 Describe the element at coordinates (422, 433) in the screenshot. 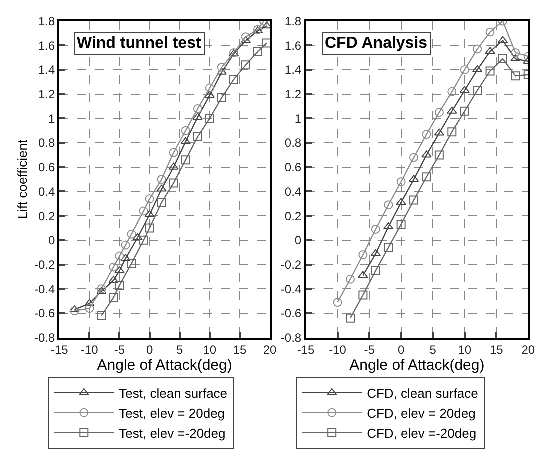

I see `legend-label: CFD, elev =-20deg` at that location.